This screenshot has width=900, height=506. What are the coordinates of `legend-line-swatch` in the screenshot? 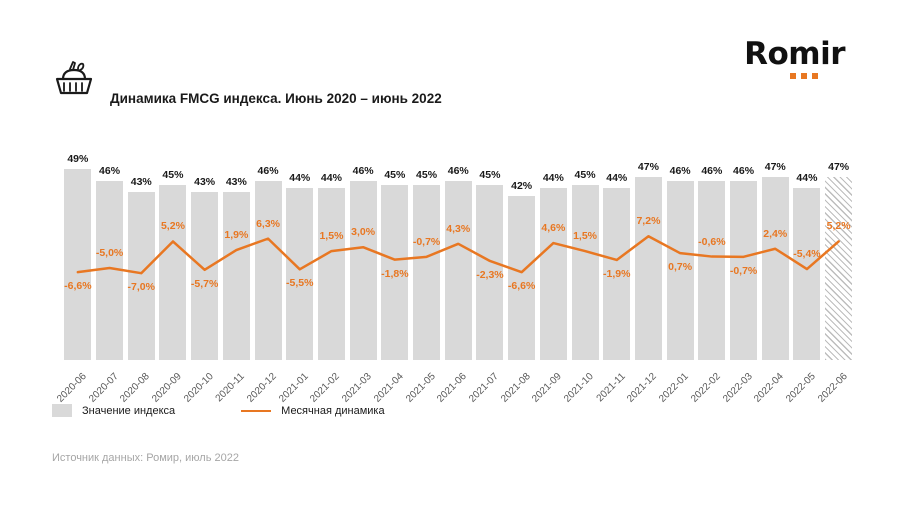 It's located at (256, 410).